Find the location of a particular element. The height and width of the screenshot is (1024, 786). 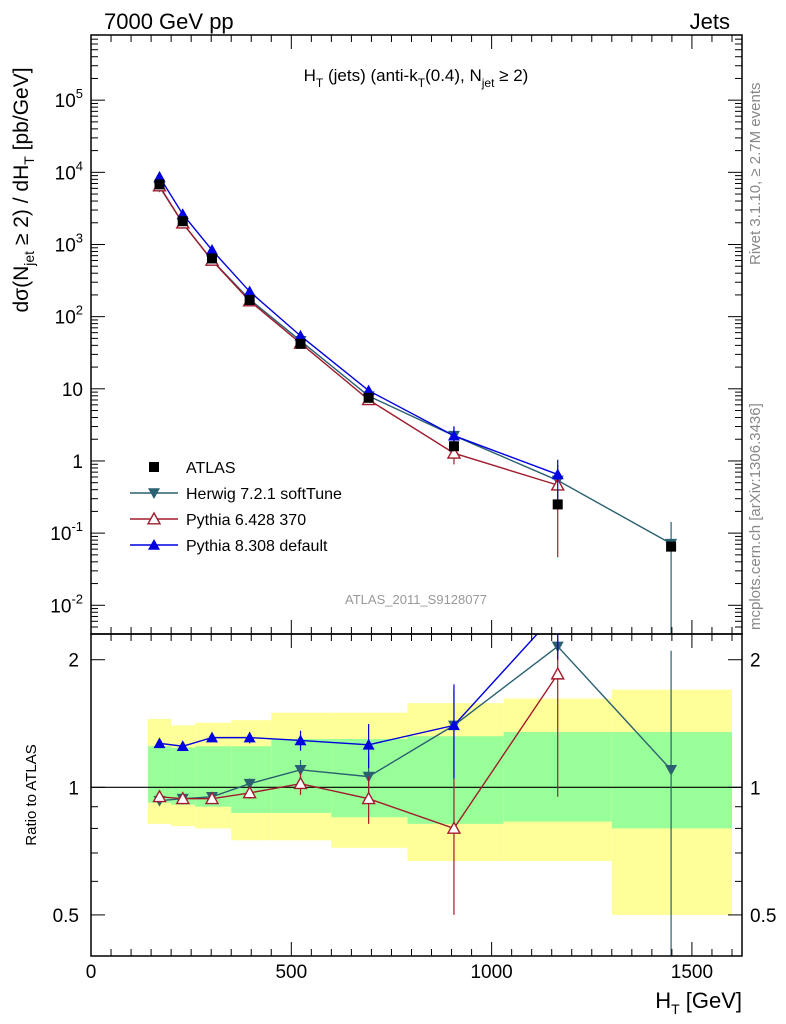

y-tick-label: 1 is located at coordinates (77, 462).